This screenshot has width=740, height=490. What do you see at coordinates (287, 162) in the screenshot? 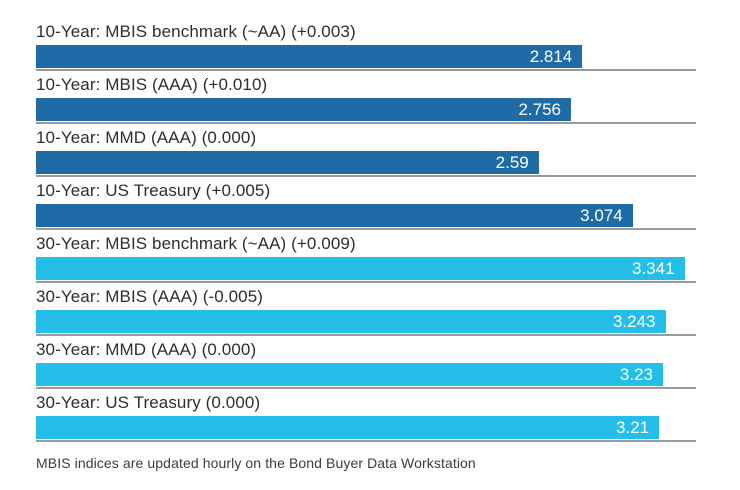
I see `bar: 2.59` at bounding box center [287, 162].